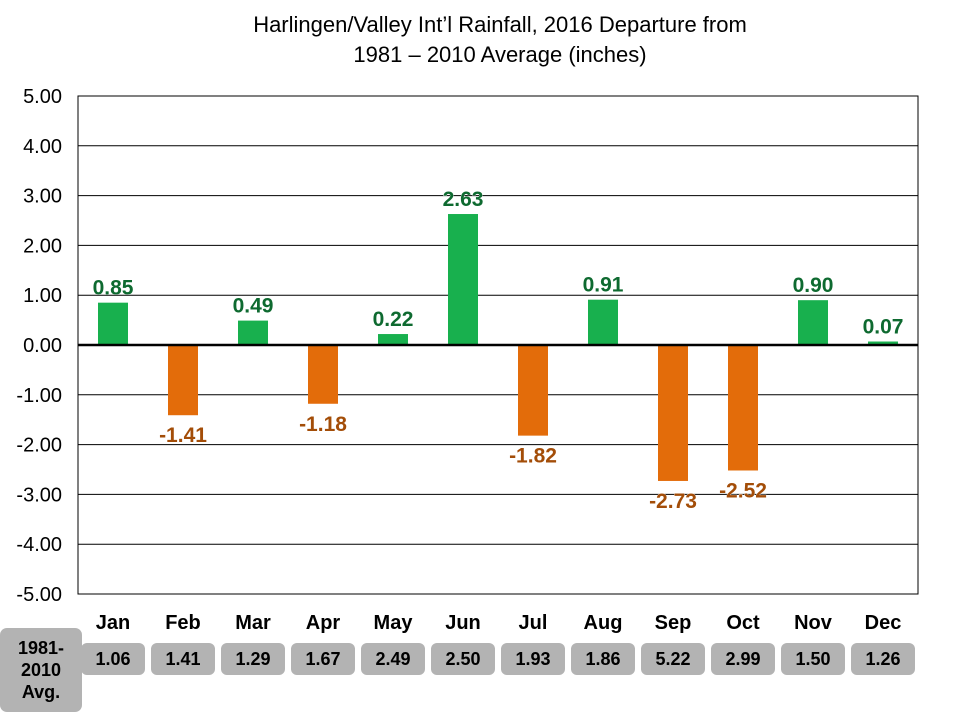 The image size is (960, 720). Describe the element at coordinates (183, 623) in the screenshot. I see `x-tick-label: Feb` at that location.